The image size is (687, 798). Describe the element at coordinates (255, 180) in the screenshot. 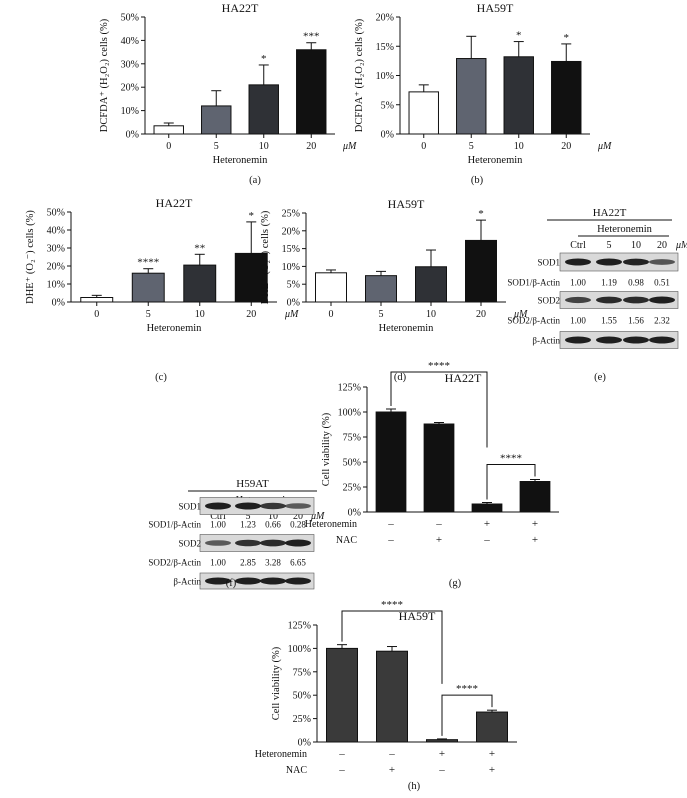

I see `panel-caption: (a)` at that location.